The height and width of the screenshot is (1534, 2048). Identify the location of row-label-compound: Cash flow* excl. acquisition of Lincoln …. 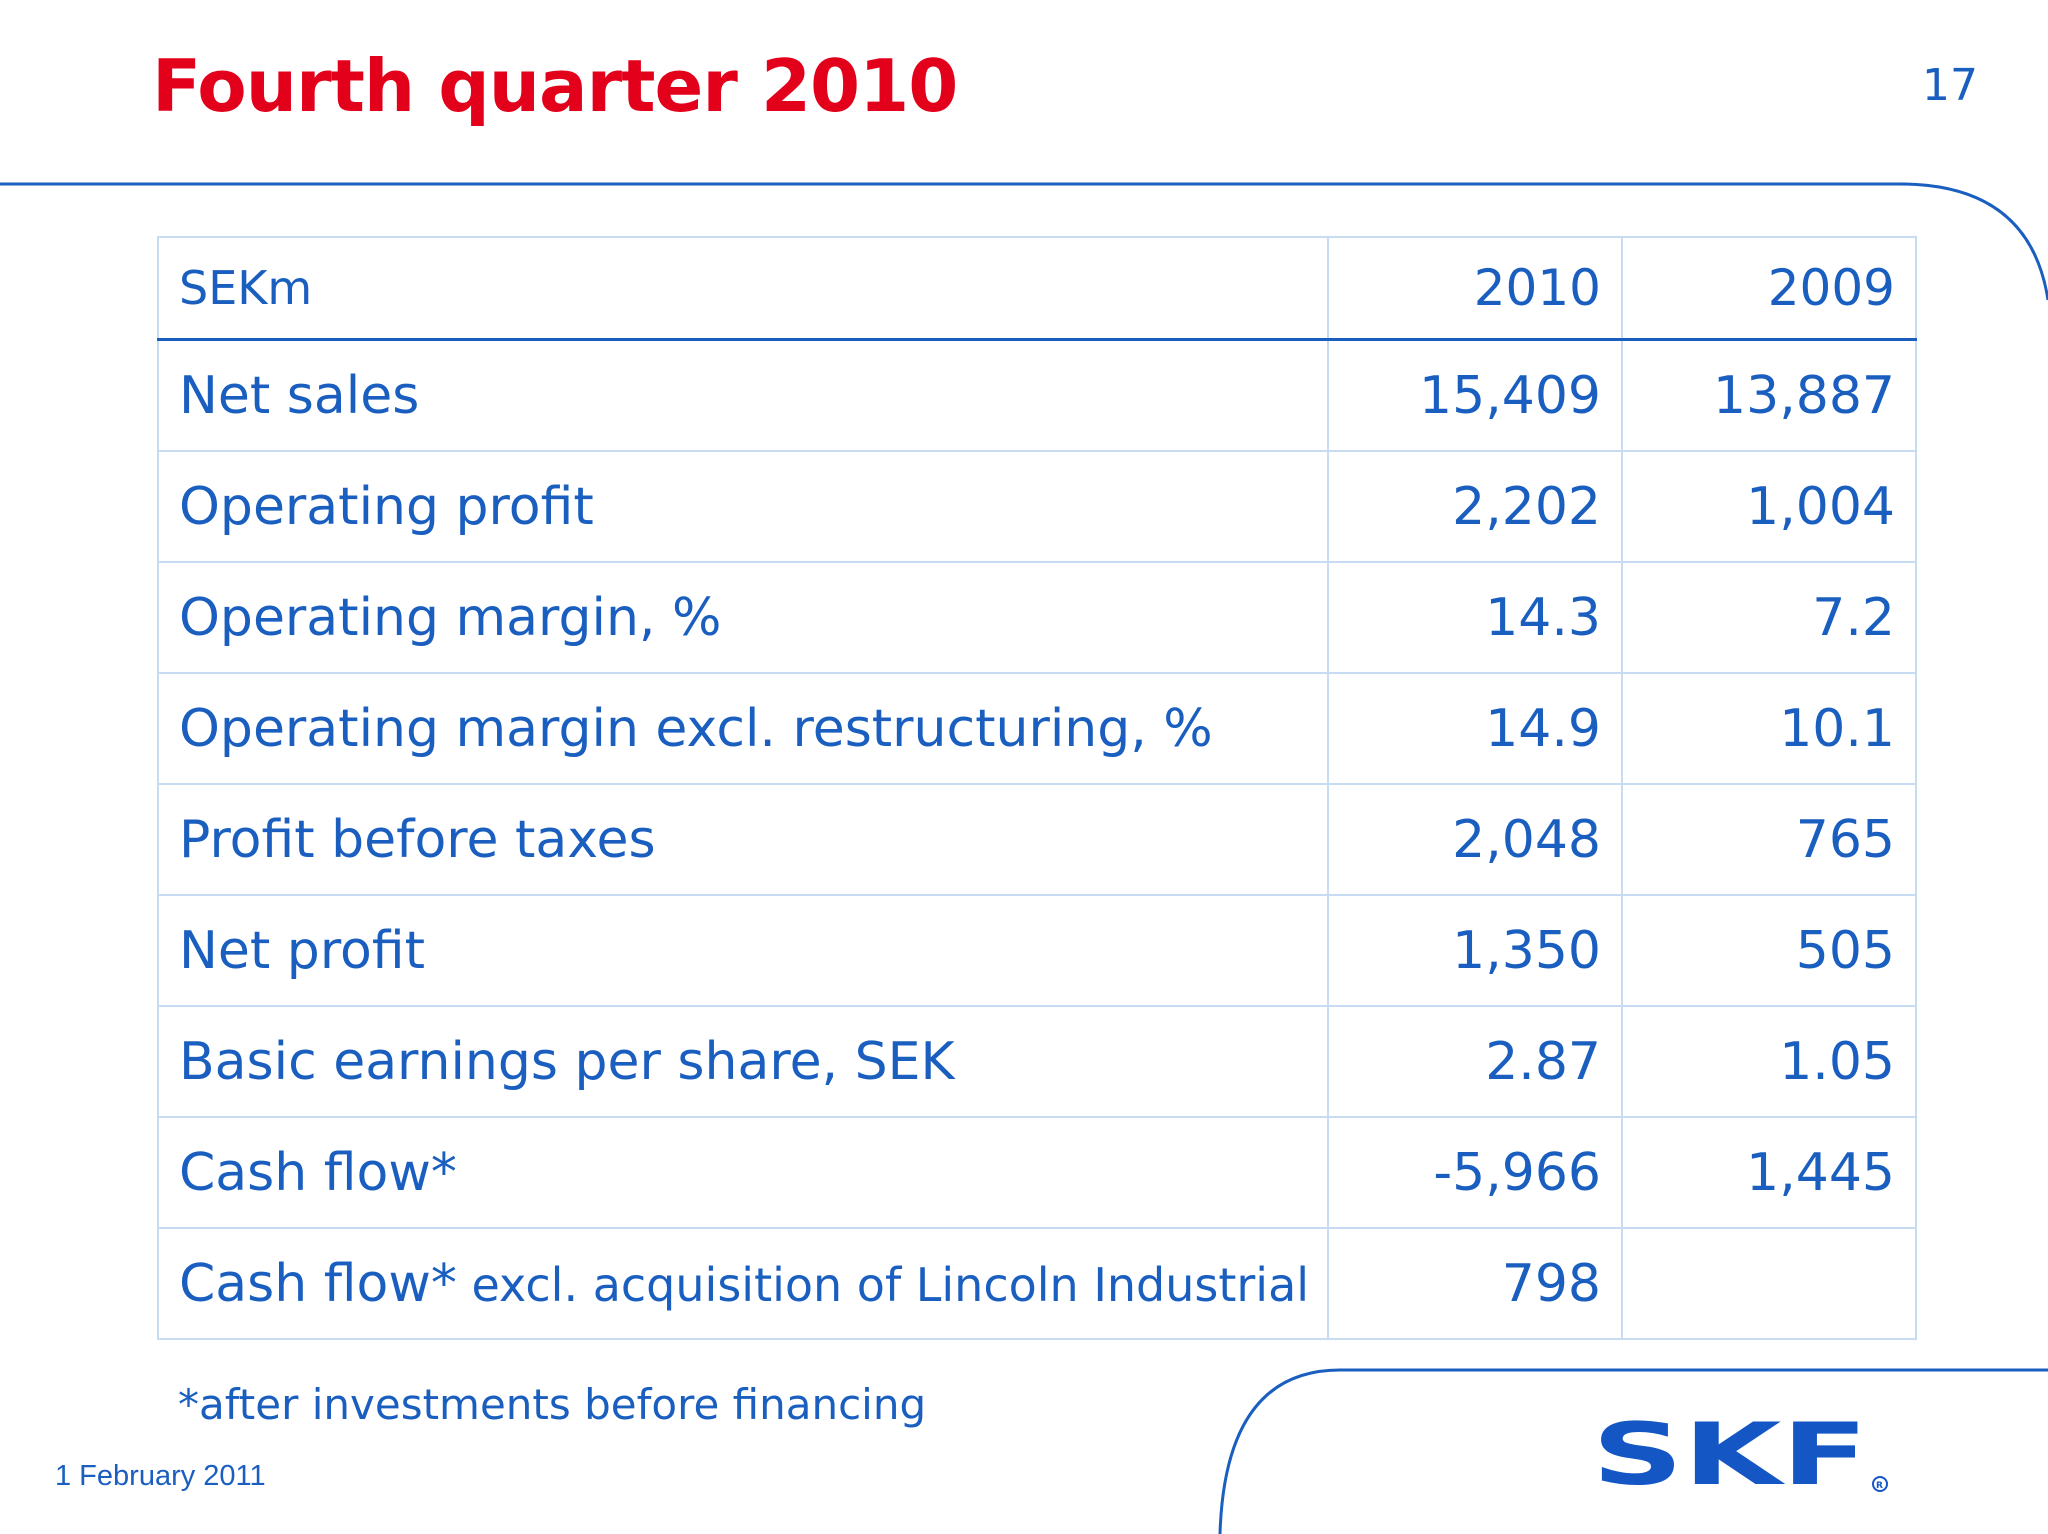
(743, 1283).